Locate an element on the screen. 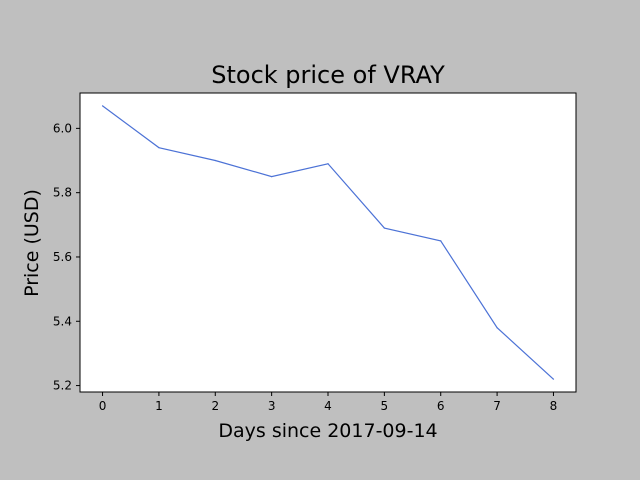 The image size is (640, 480). chart-title: Stock price of VRAY is located at coordinates (328, 75).